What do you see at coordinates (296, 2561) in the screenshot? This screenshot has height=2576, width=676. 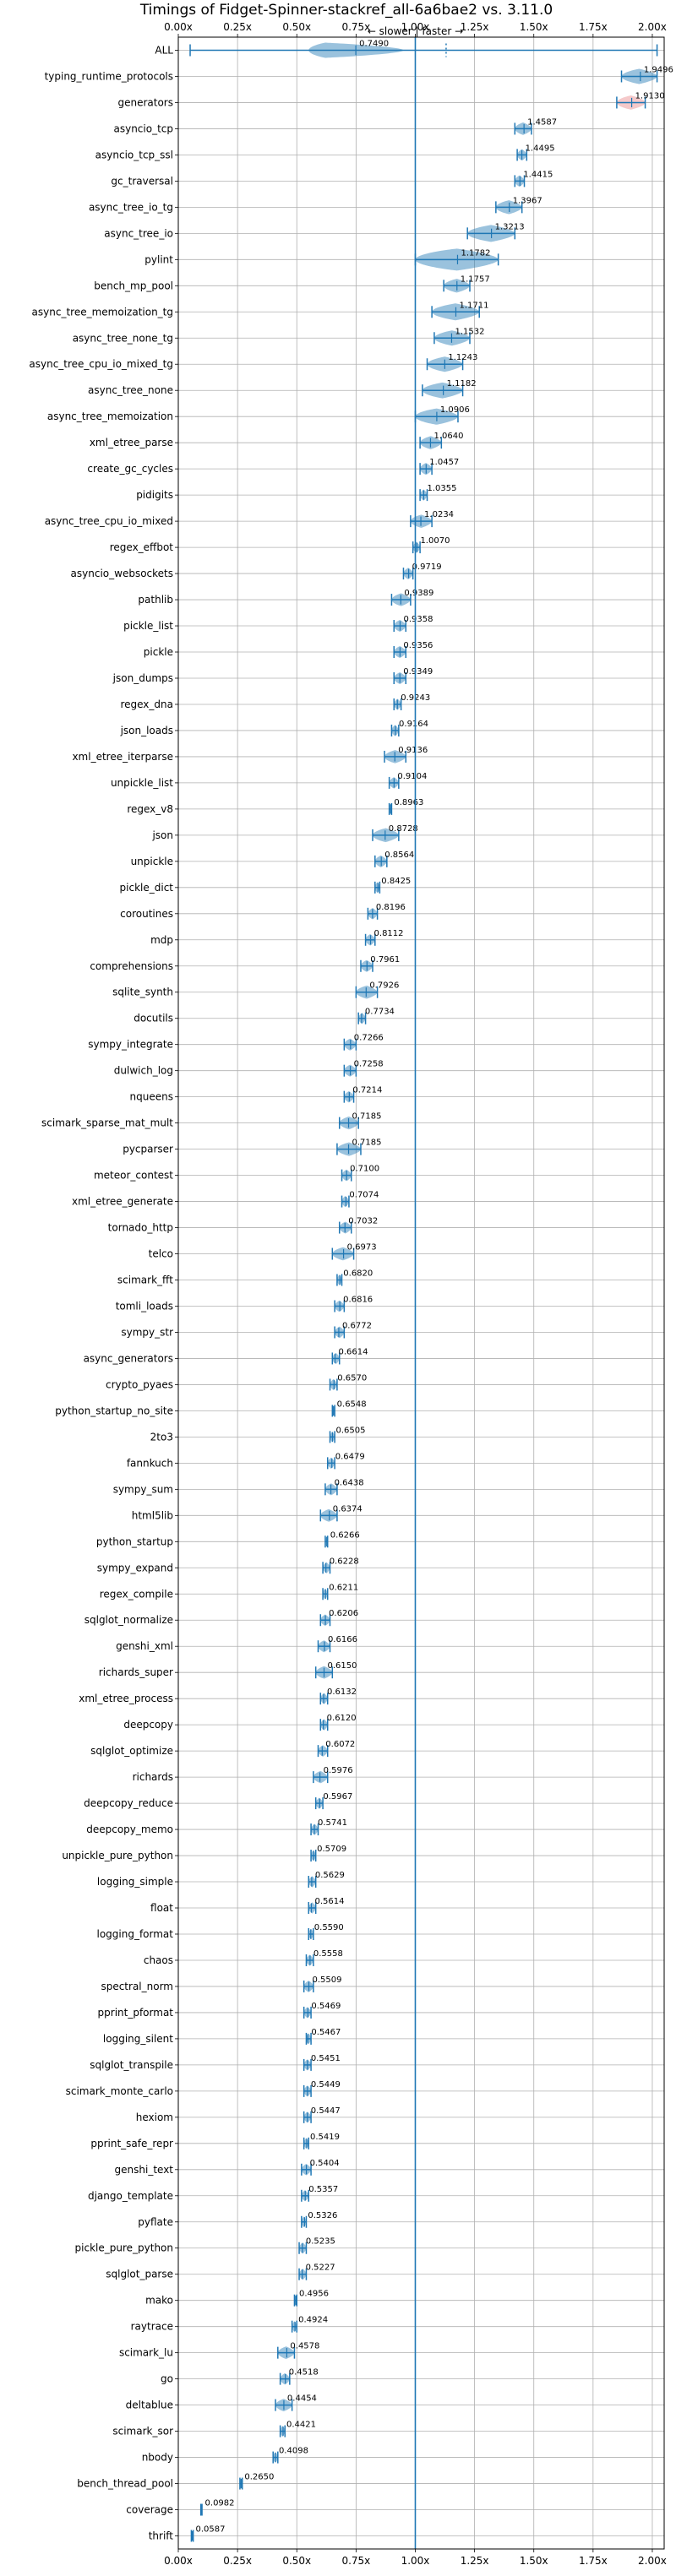 I see `x-tick-label-bottom: 0.50x` at bounding box center [296, 2561].